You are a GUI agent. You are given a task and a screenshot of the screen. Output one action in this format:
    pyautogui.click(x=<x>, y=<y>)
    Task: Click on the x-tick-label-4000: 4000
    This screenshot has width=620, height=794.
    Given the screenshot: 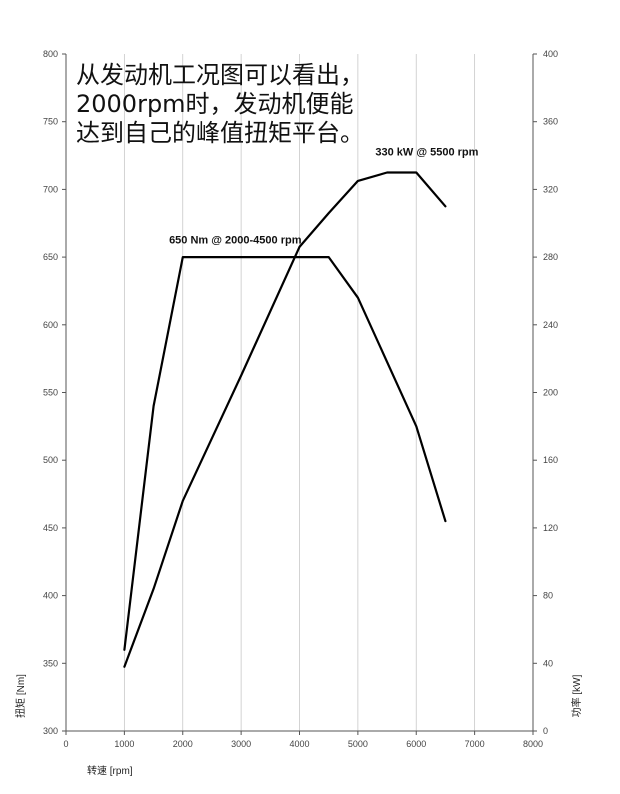 What is the action you would take?
    pyautogui.click(x=299, y=744)
    